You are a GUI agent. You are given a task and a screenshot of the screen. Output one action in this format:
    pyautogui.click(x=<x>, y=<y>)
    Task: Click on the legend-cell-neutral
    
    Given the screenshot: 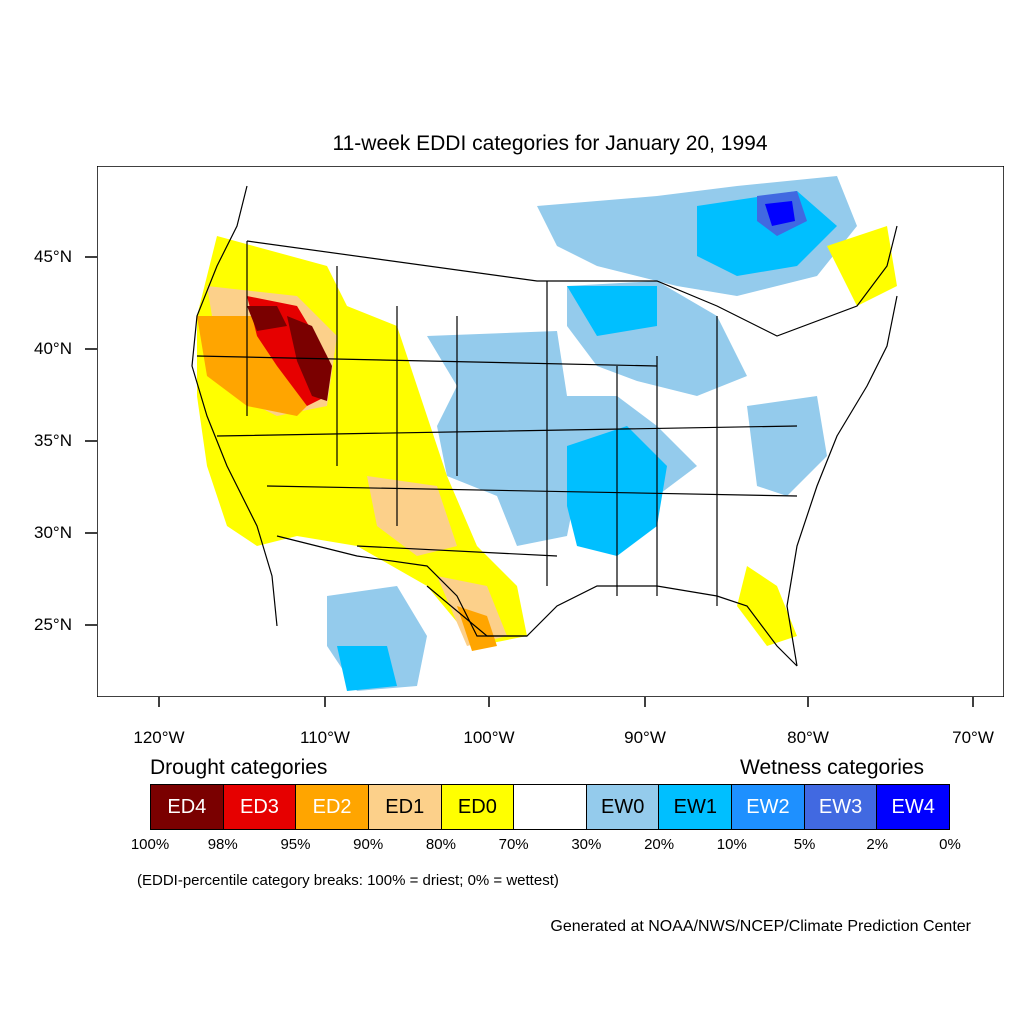 What is the action you would take?
    pyautogui.click(x=550, y=807)
    